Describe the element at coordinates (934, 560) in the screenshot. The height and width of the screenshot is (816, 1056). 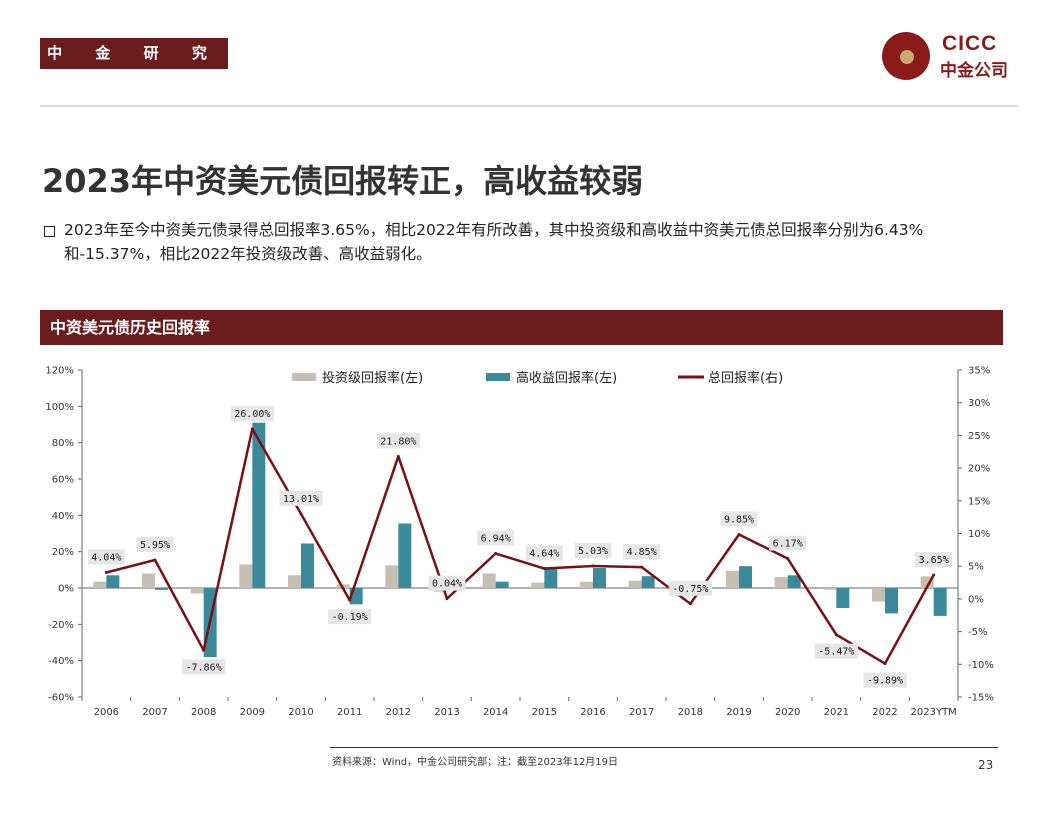
I see `data-label: 3.65%` at that location.